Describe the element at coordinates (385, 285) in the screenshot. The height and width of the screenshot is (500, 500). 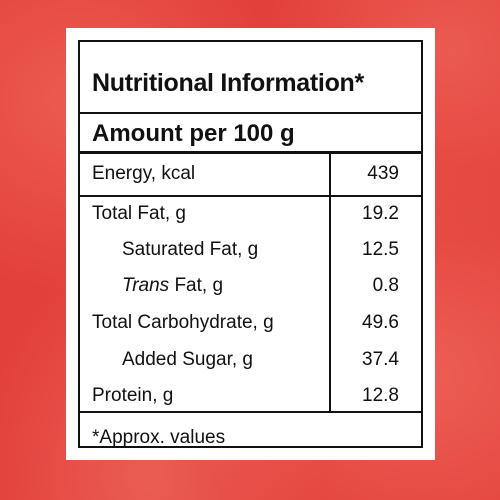
I see `row-value: 0.8` at that location.